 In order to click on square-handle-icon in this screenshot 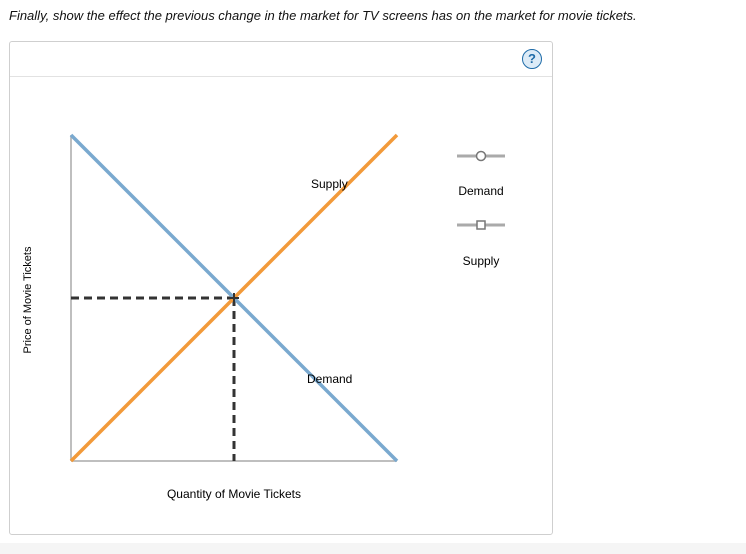, I will do `click(481, 225)`.